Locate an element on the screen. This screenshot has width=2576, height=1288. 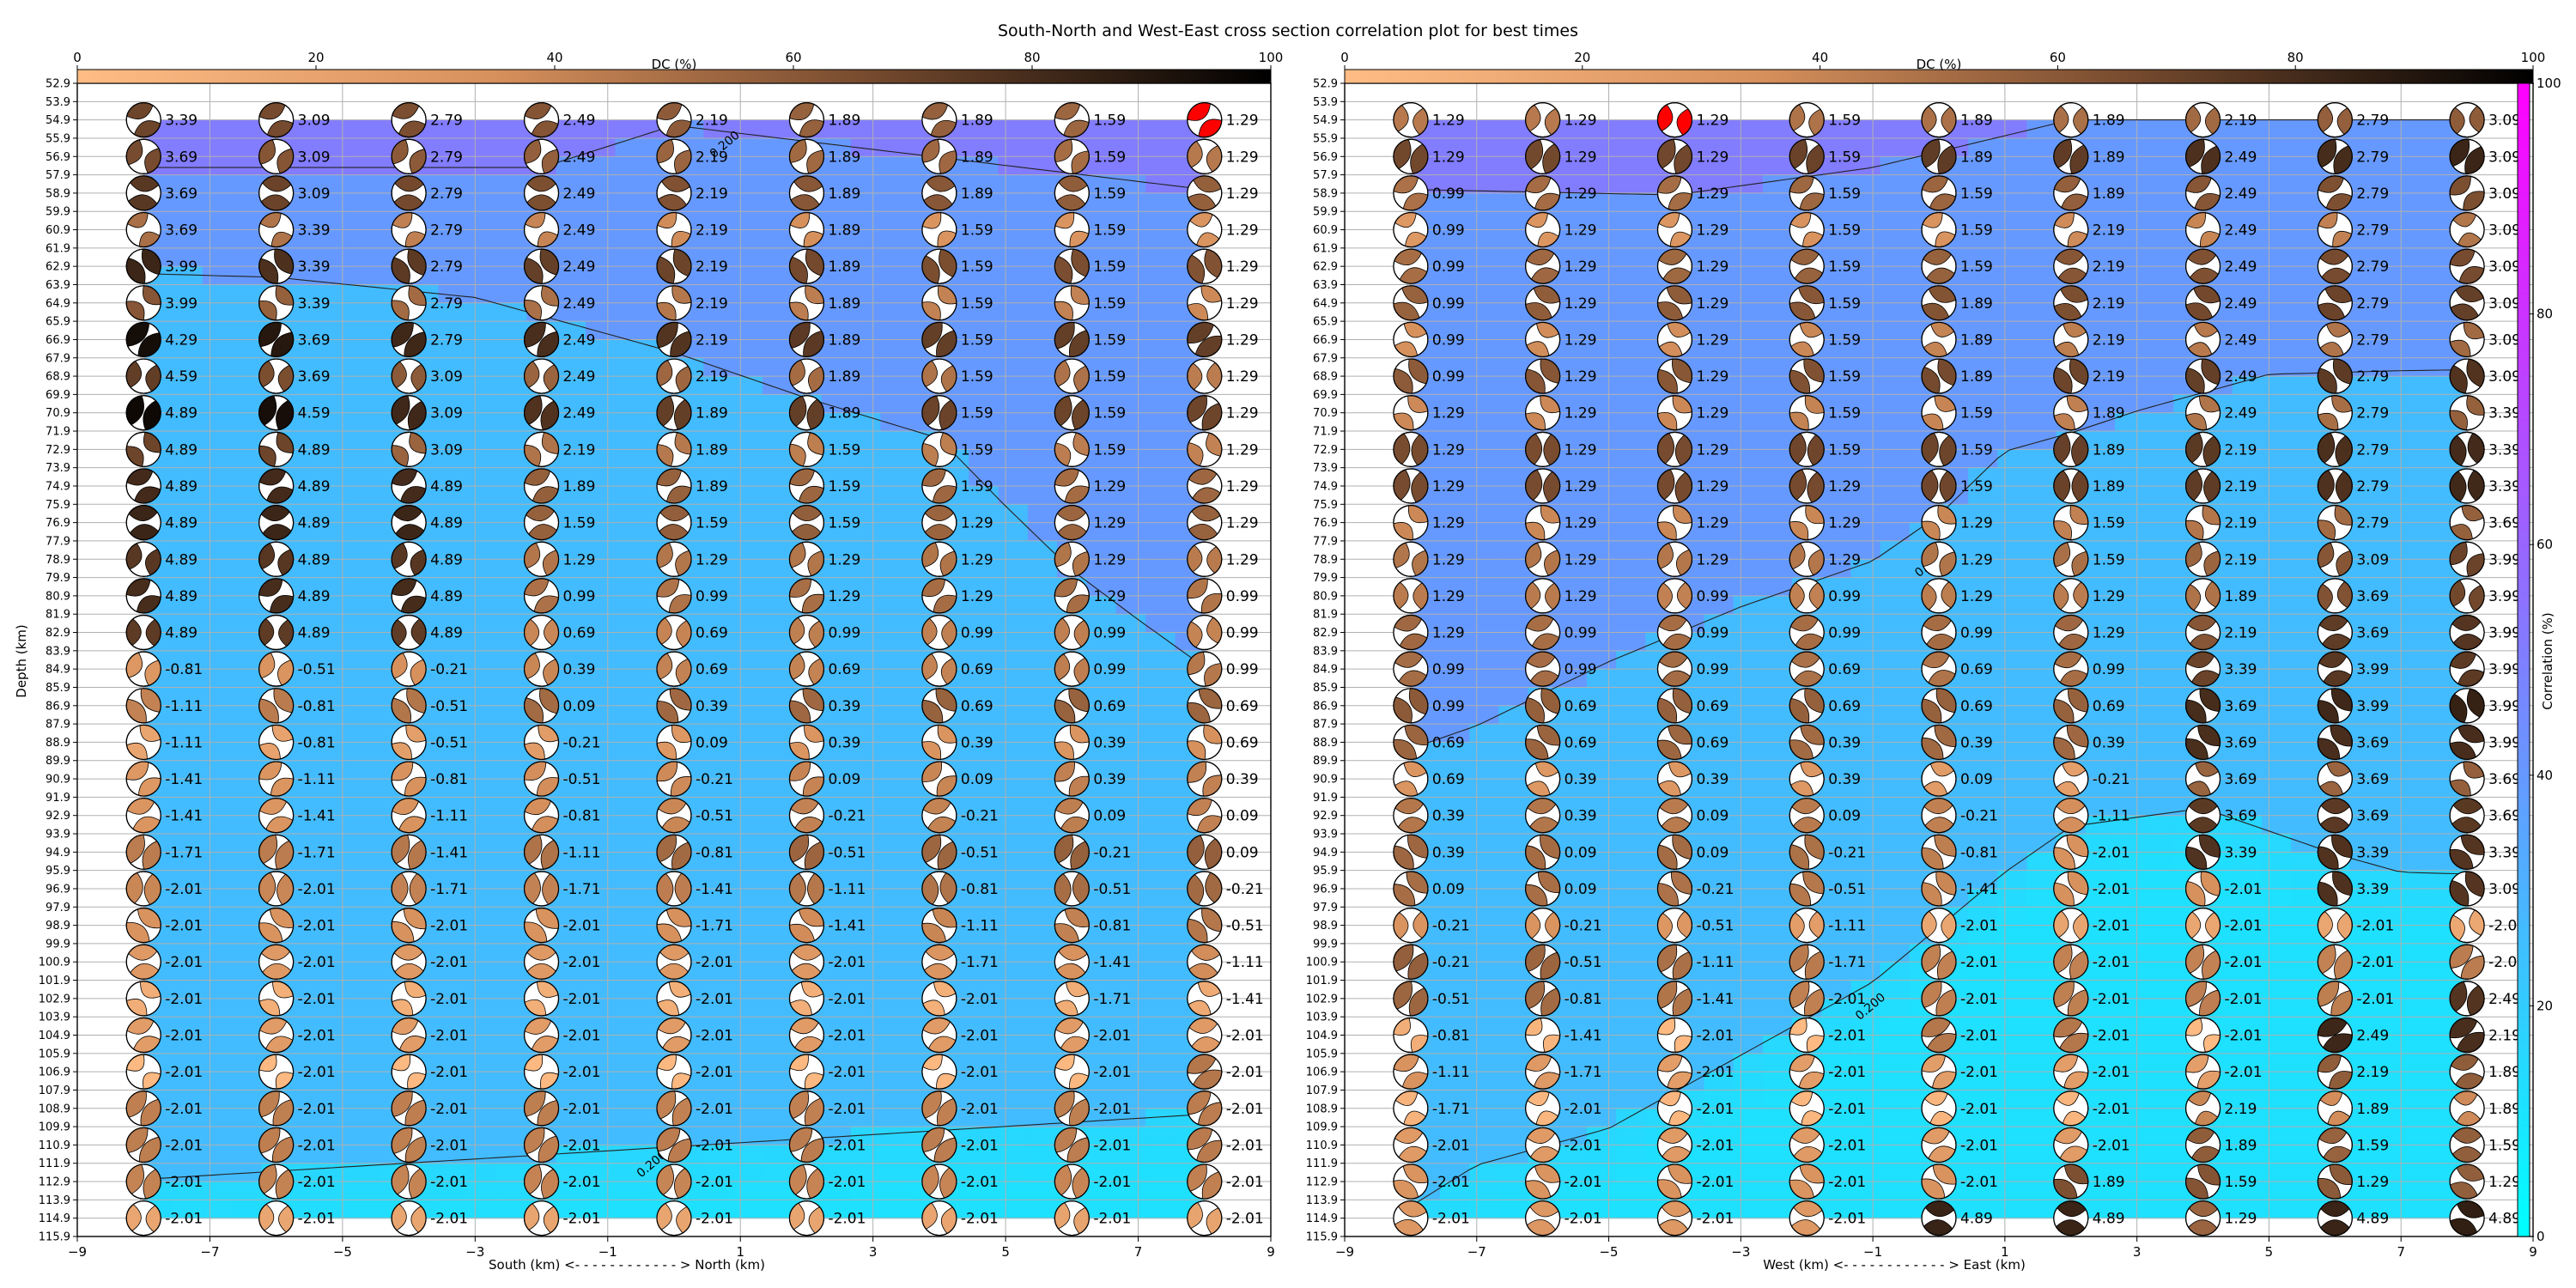
time-value: 0.39 is located at coordinates (1109, 742).